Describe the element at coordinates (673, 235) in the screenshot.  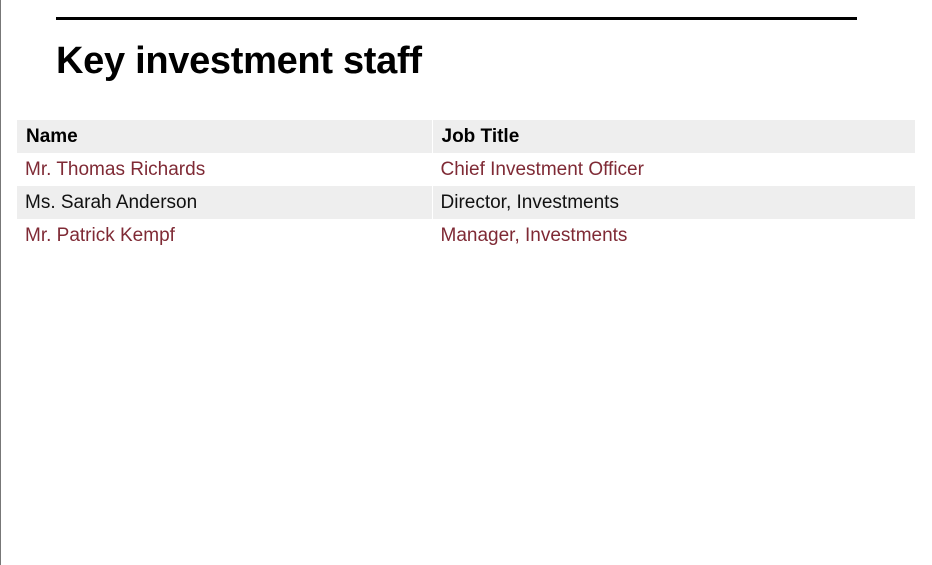
I see `staff-title-cell: Manager, Investments` at that location.